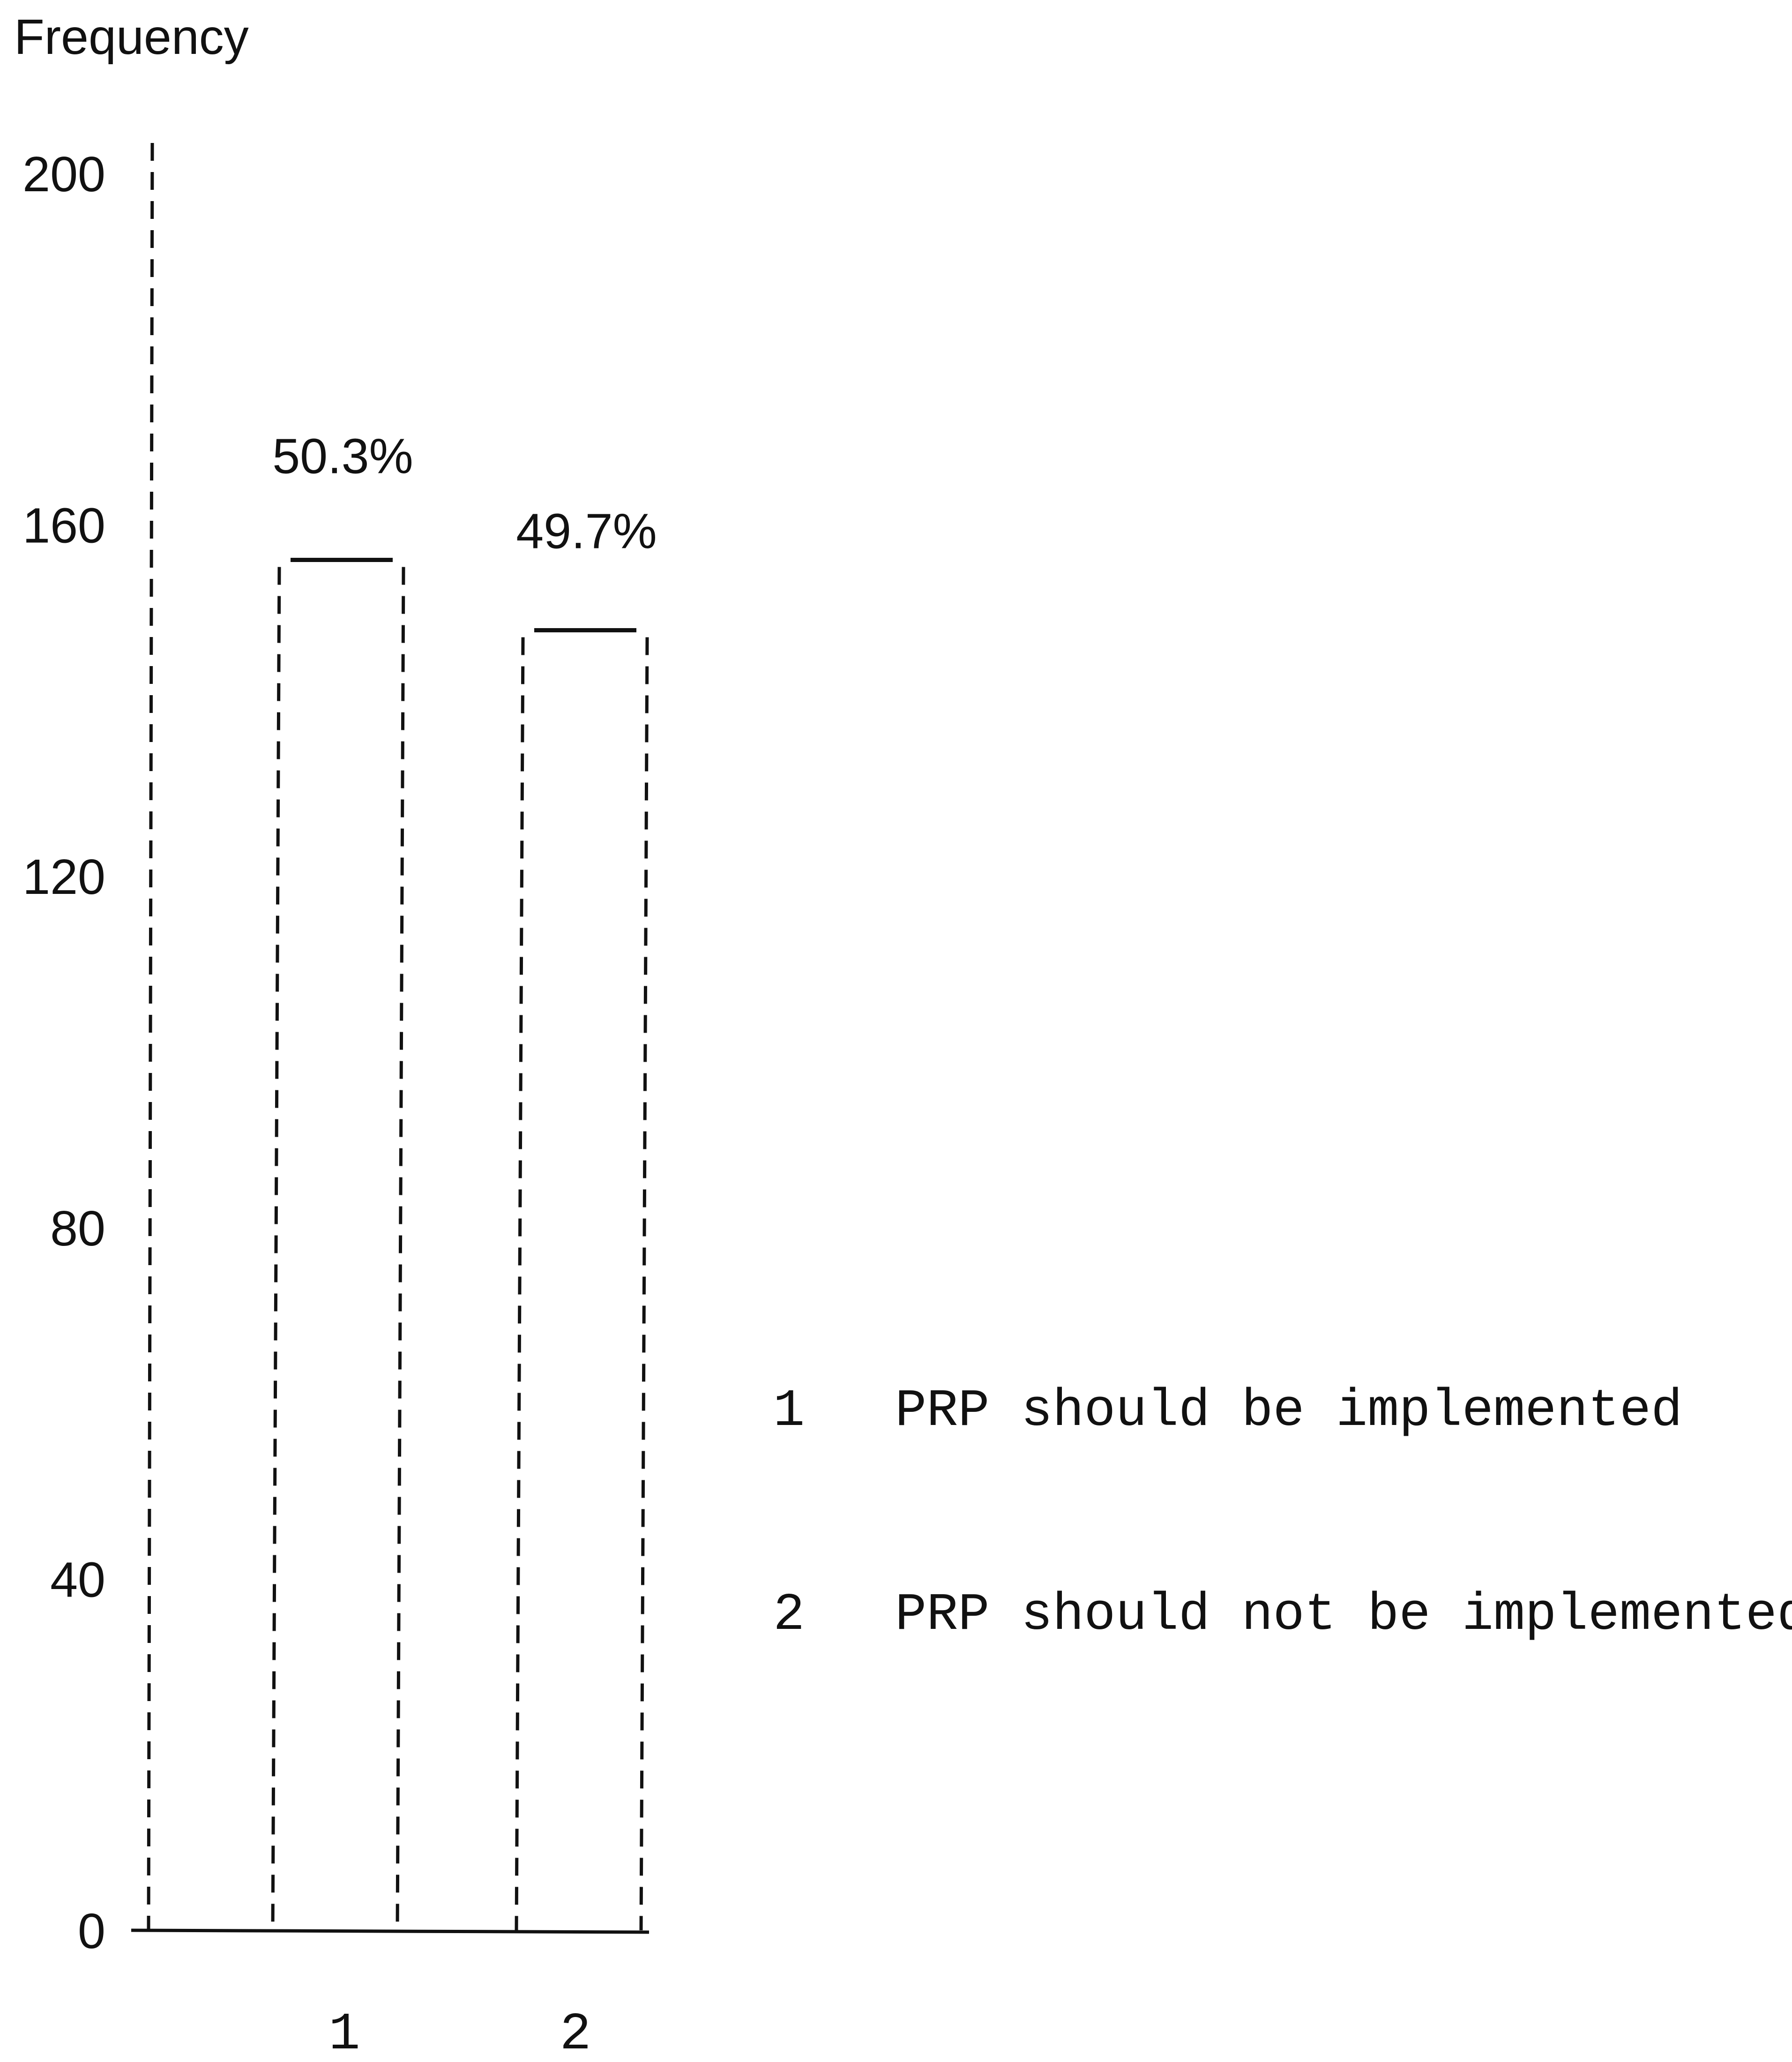 This screenshot has height=2062, width=1792. Describe the element at coordinates (64, 877) in the screenshot. I see `y-tick-label: 120` at that location.